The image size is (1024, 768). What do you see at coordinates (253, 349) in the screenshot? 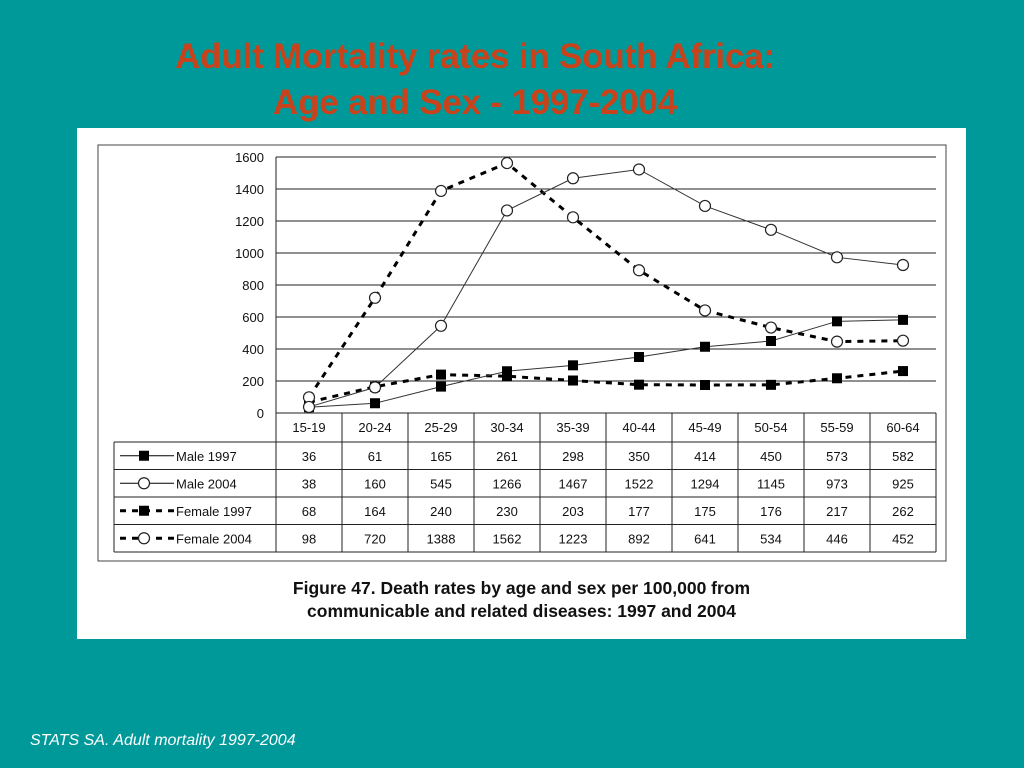
I see `y-tick-label: 400` at bounding box center [253, 349].